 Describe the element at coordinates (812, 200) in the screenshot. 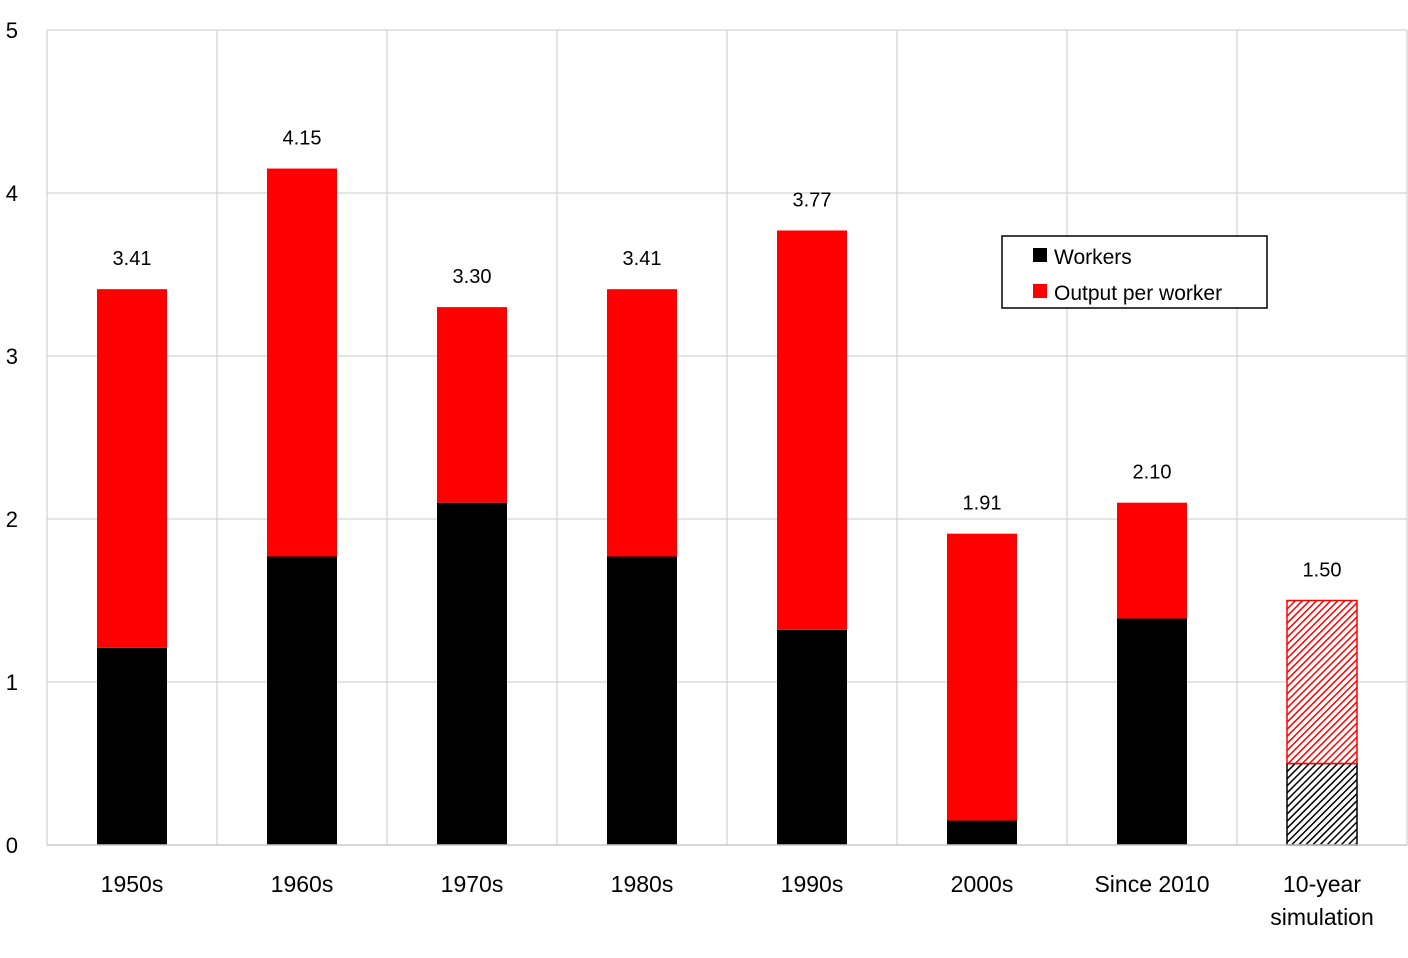

I see `bar-total-label: 3.77` at that location.